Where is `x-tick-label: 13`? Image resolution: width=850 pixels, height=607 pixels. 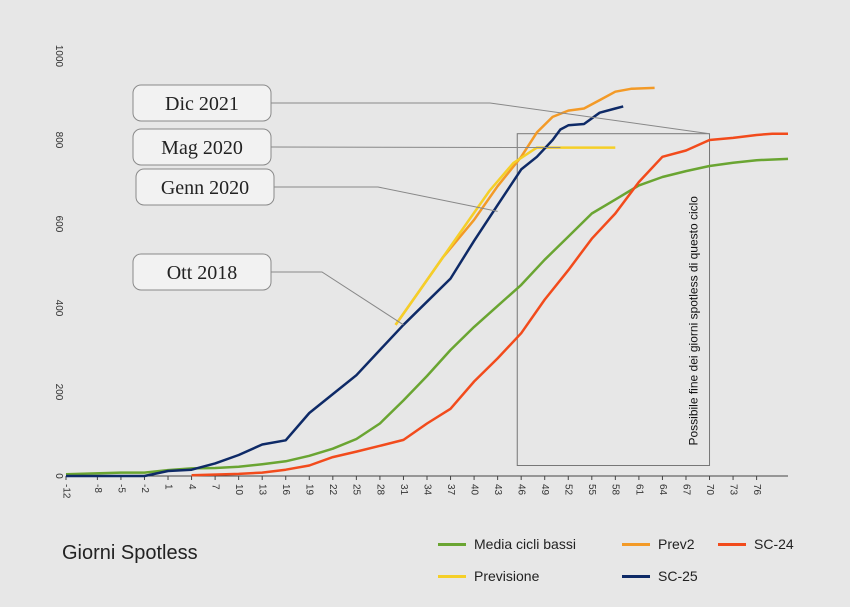 x-tick-label: 13 is located at coordinates (262, 490).